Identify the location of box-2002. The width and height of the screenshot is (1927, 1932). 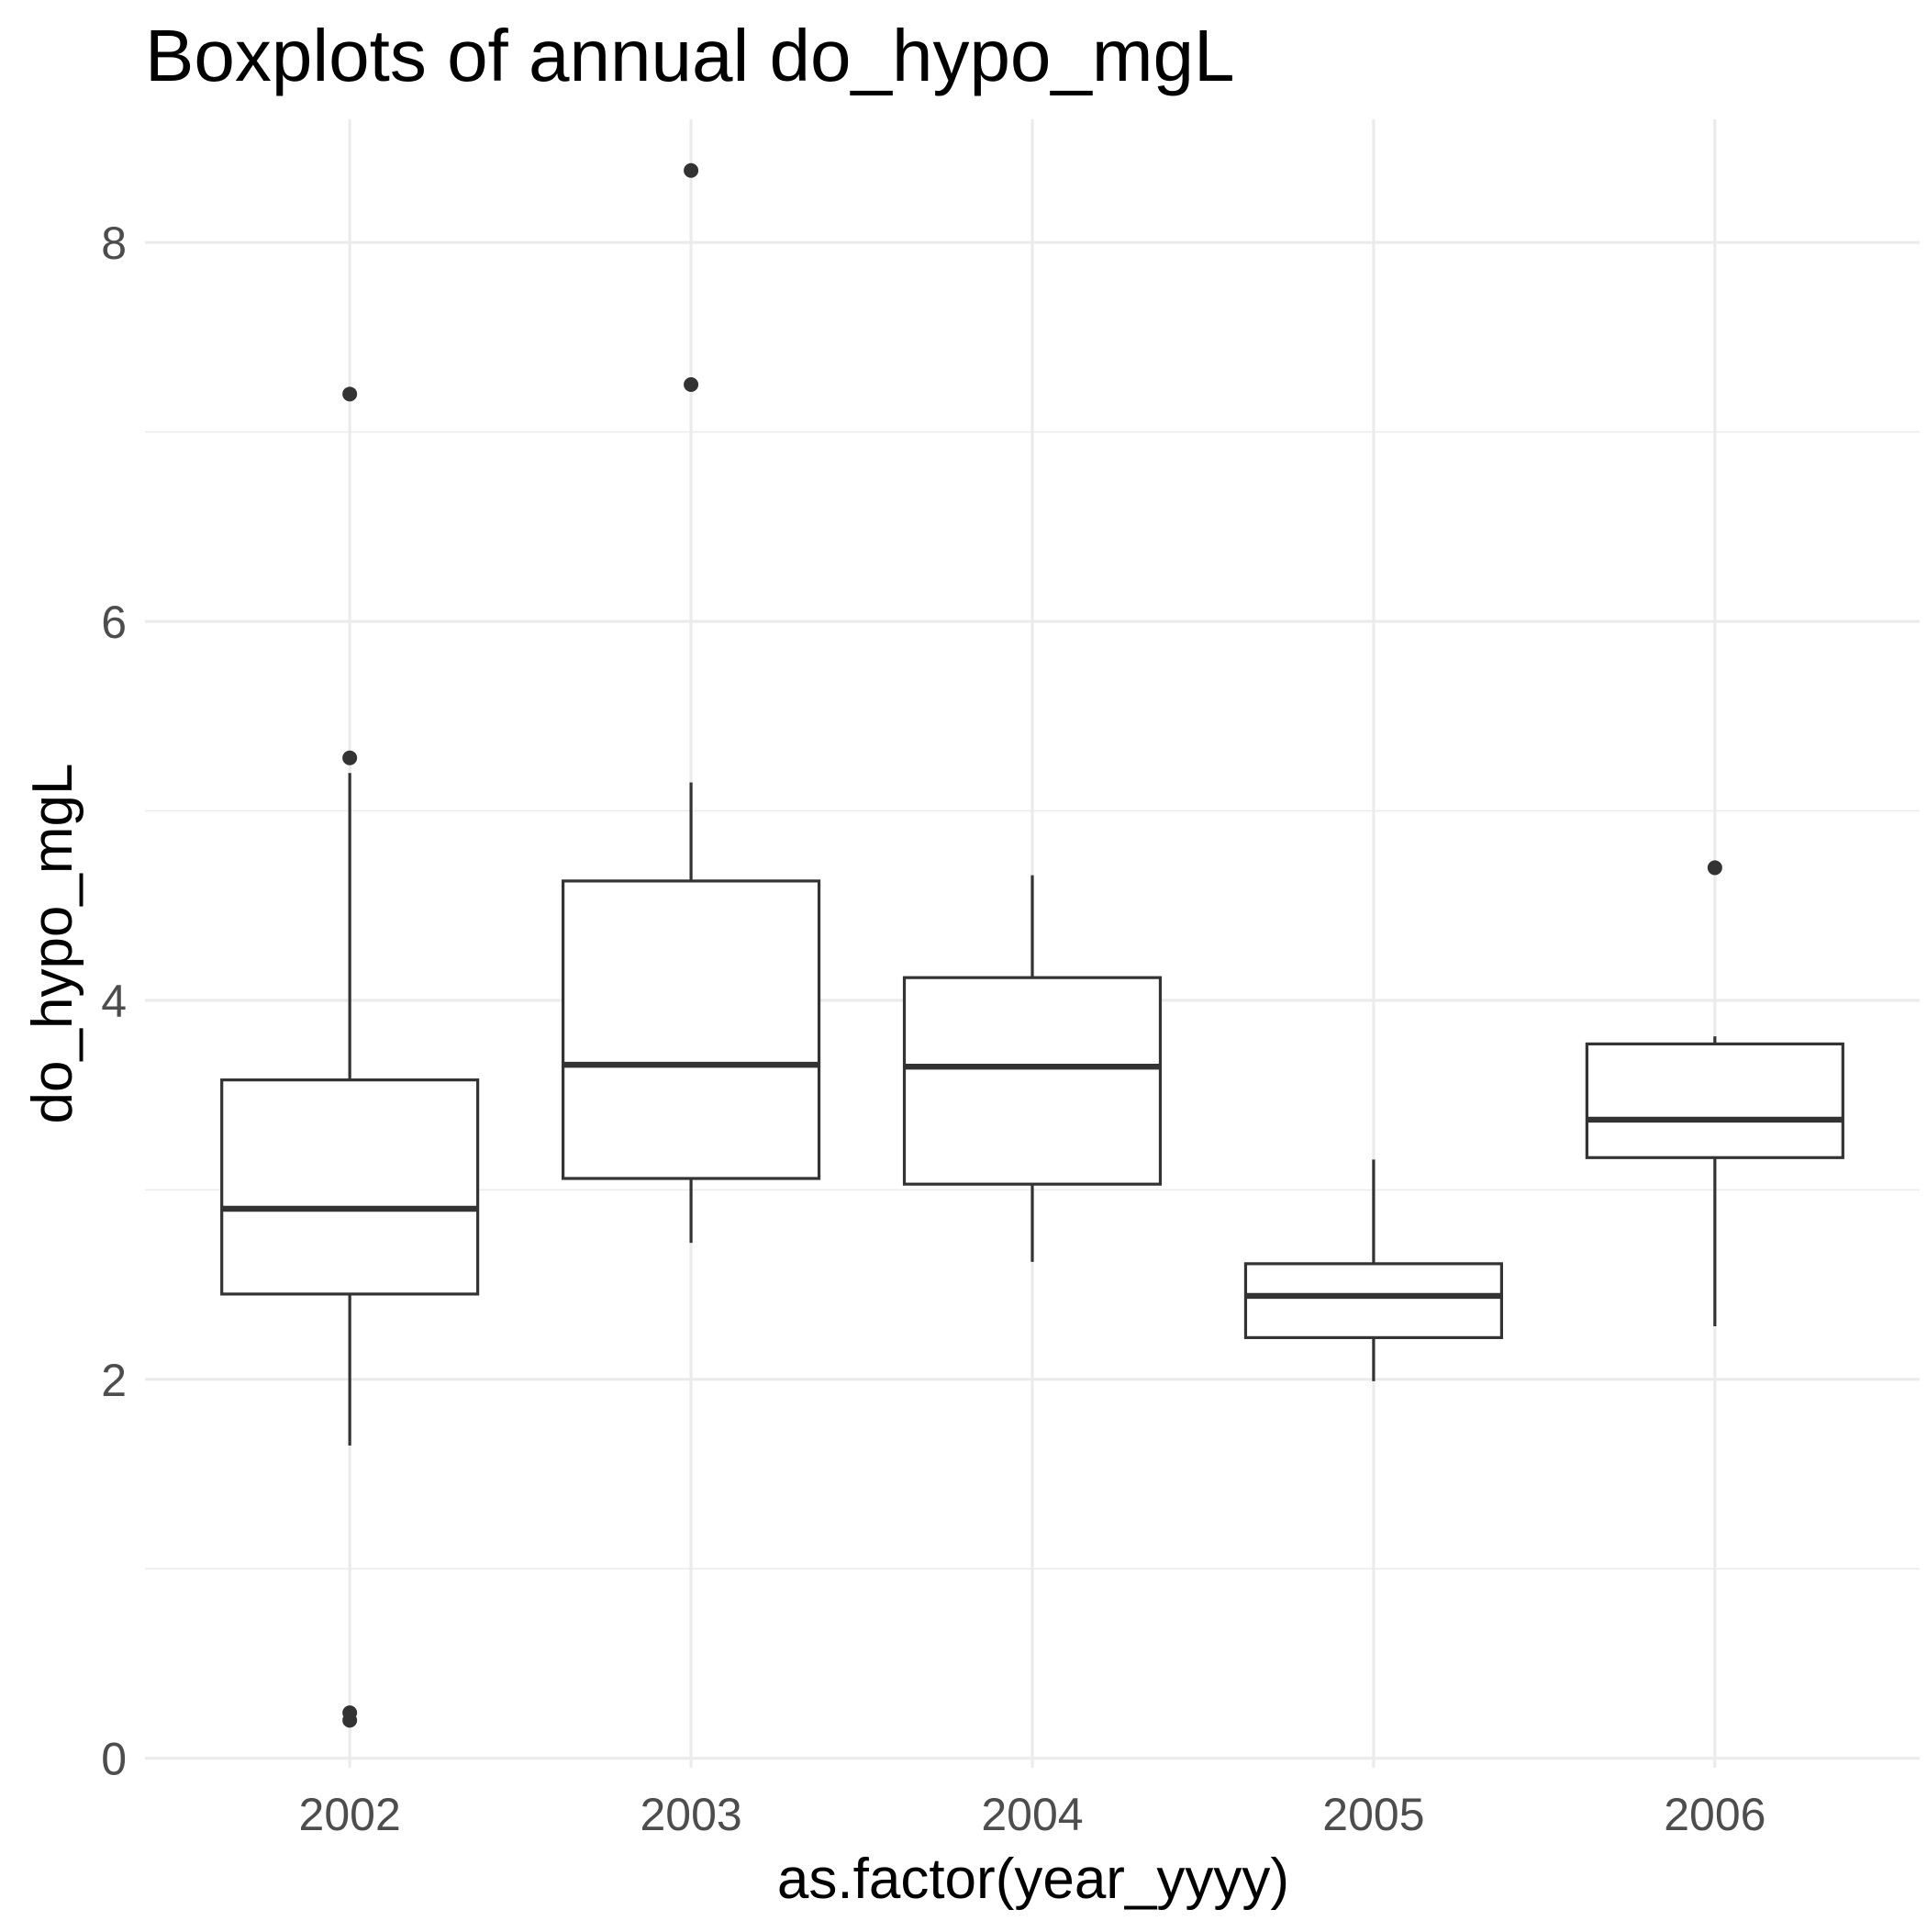
(350, 1057).